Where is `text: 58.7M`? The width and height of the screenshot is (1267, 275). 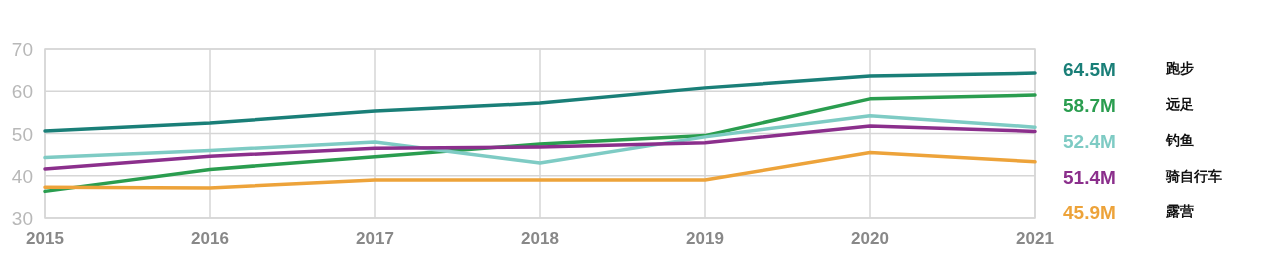 text: 58.7M is located at coordinates (1089, 105).